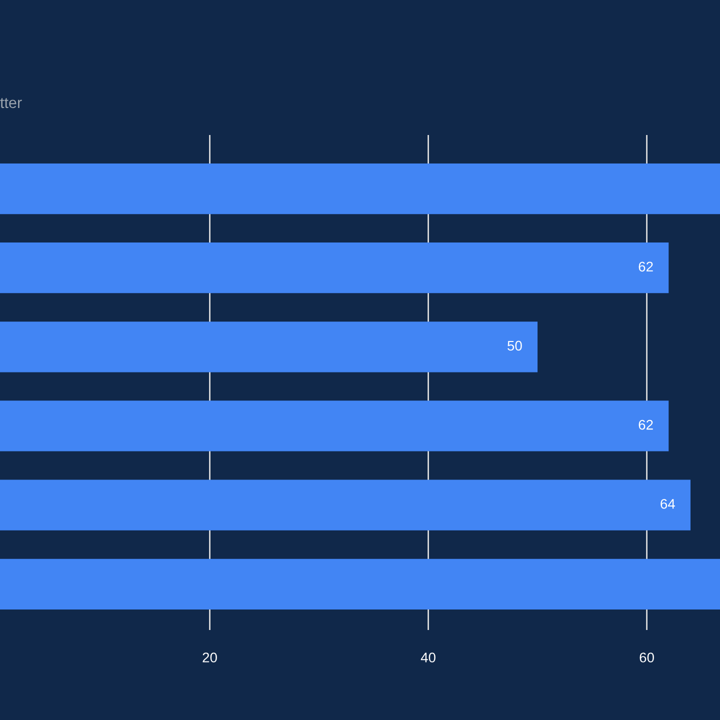 This screenshot has width=720, height=720. Describe the element at coordinates (209, 657) in the screenshot. I see `x-tick-label: 20` at that location.